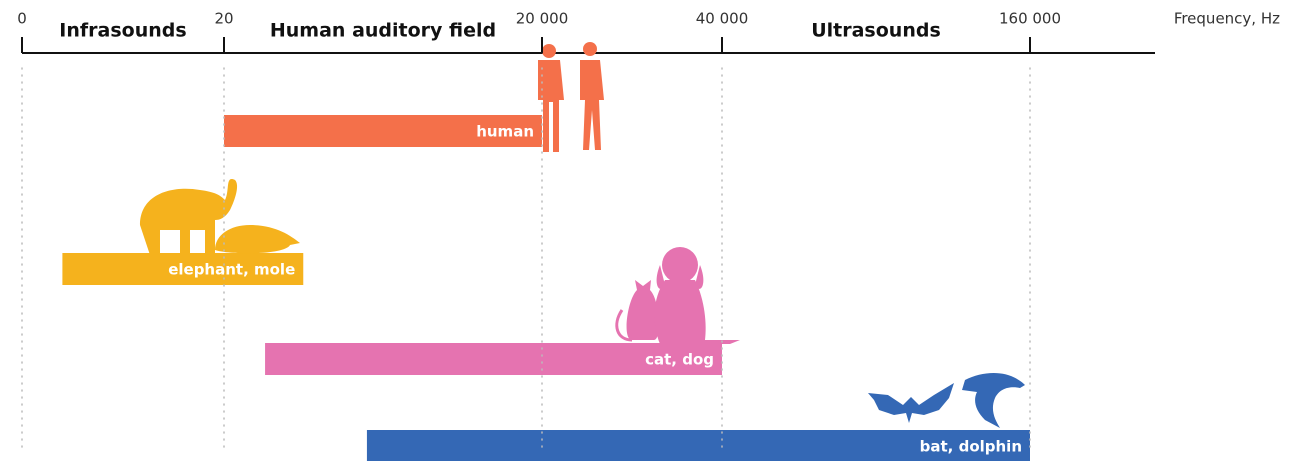 The height and width of the screenshot is (461, 1304). Describe the element at coordinates (220, 217) in the screenshot. I see `elephant-mole-icon` at that location.